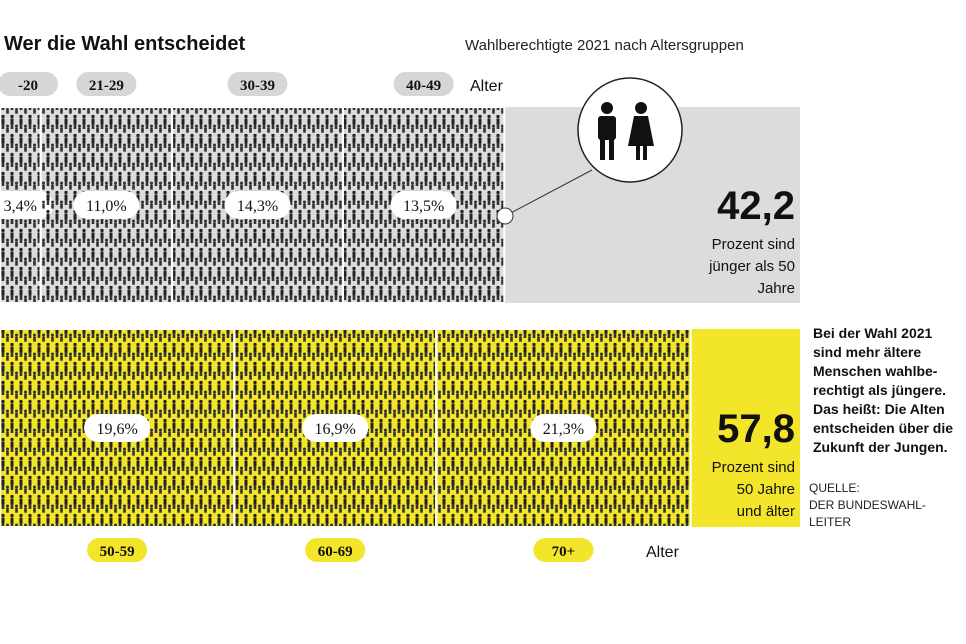 The height and width of the screenshot is (644, 966). Describe the element at coordinates (867, 505) in the screenshot. I see `source-line: DER BUNDESWAHL-` at that location.